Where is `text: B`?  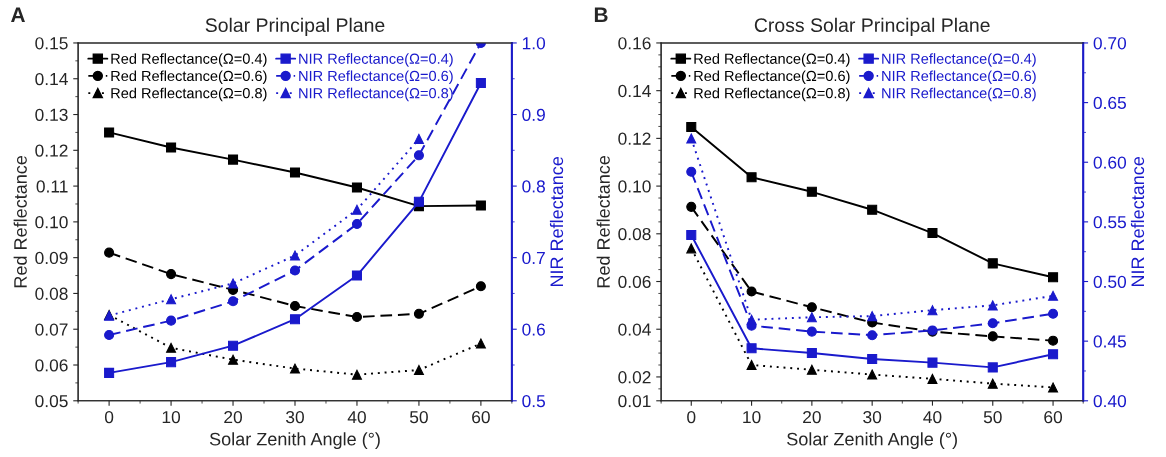 text: B is located at coordinates (601, 14).